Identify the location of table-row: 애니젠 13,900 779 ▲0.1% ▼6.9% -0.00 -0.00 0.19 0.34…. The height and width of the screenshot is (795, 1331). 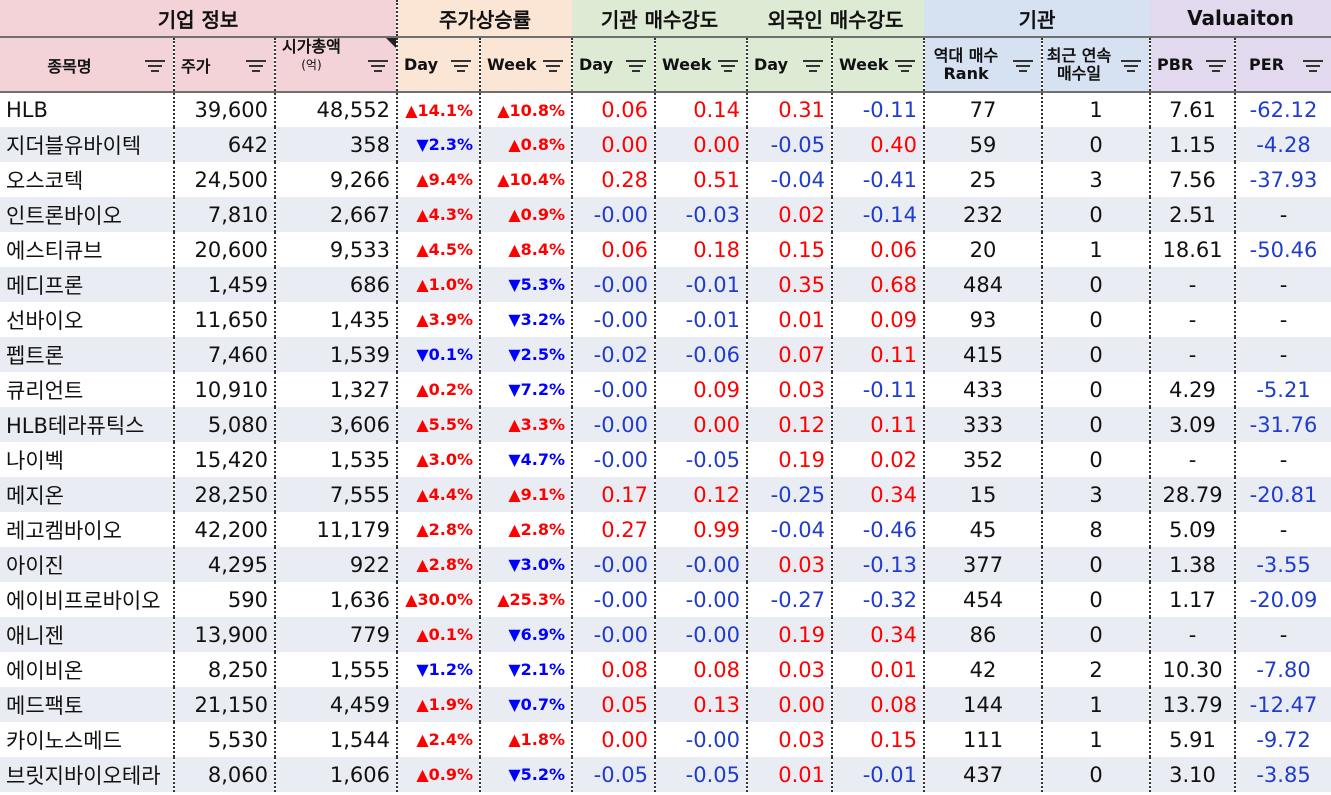
(665, 634).